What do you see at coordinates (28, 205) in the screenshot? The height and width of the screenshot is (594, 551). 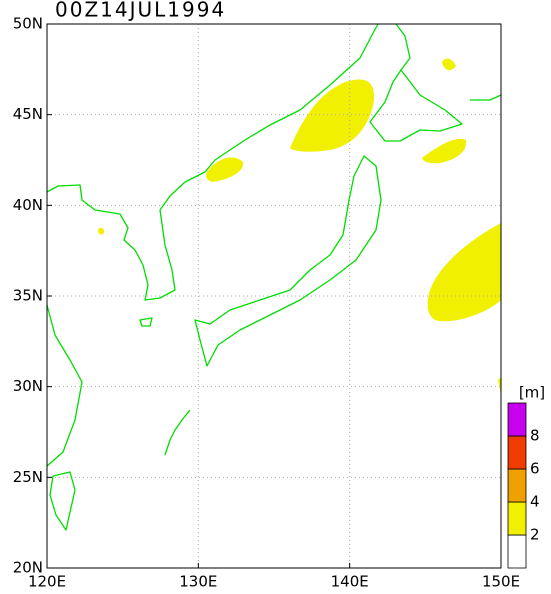 I see `lat-tick-label: 40N` at bounding box center [28, 205].